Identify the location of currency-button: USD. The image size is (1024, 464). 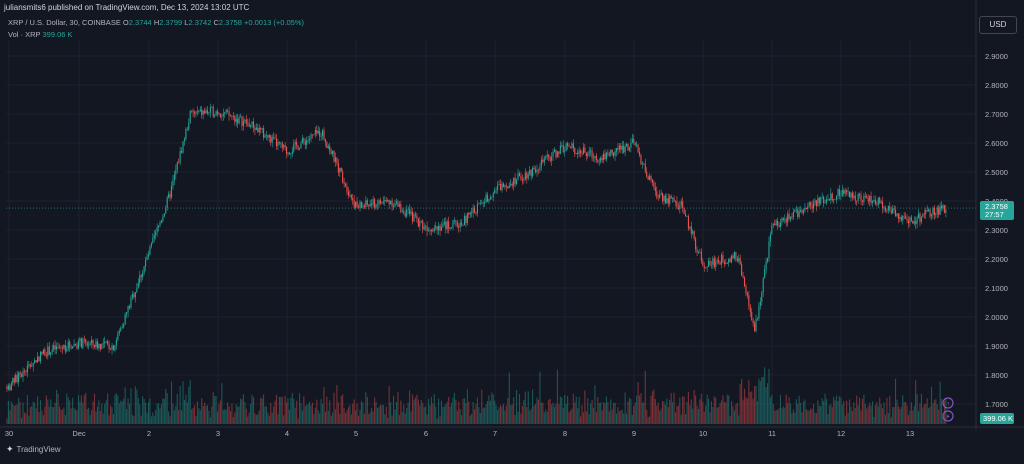
(998, 25).